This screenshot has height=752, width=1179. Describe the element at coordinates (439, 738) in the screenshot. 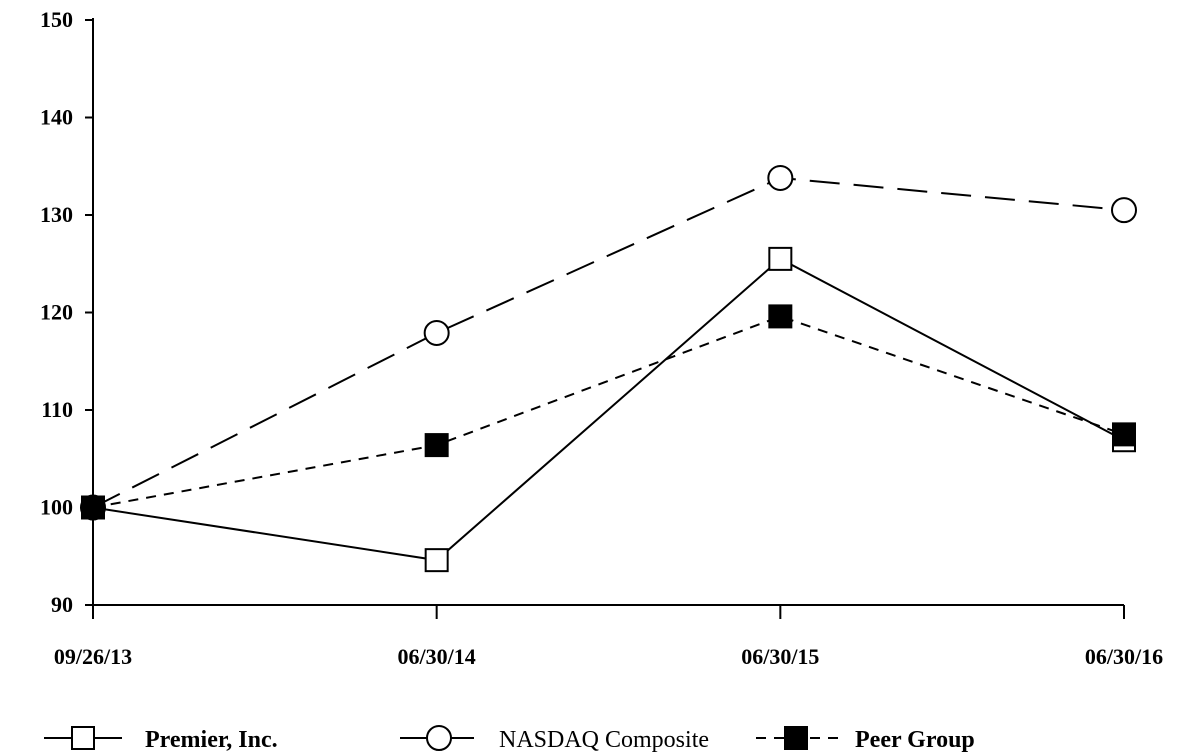

I see `legend-nasdaq-composite-marker` at that location.